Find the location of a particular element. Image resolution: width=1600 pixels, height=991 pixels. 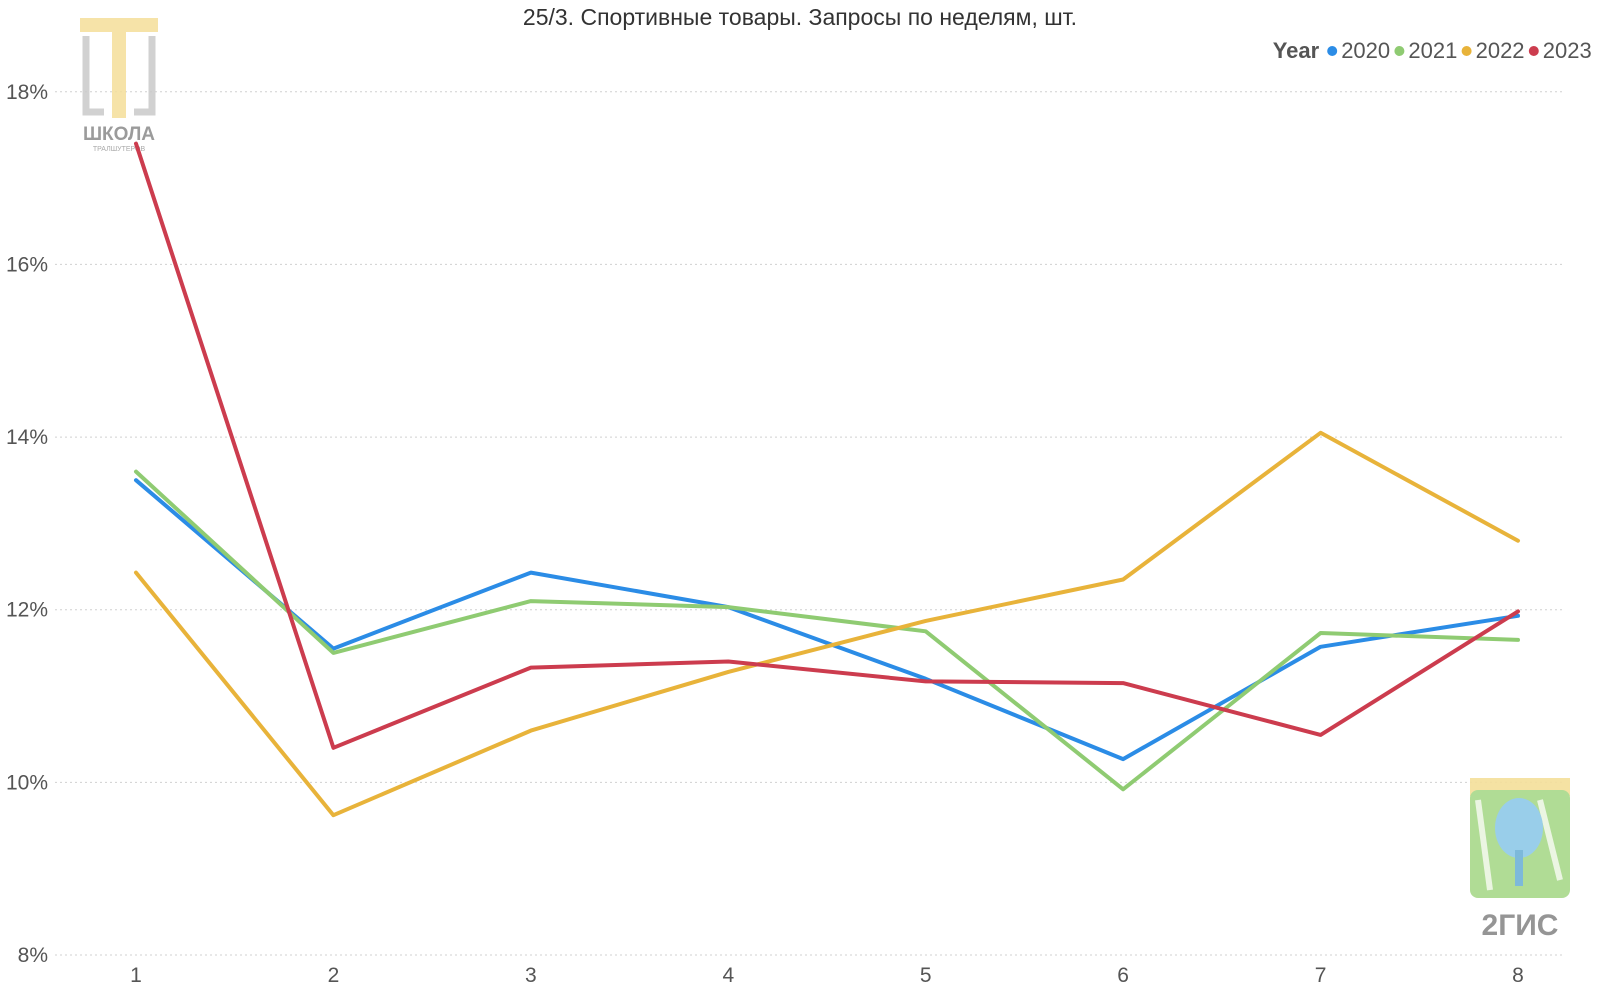

x-tick-label: 2 is located at coordinates (334, 975).